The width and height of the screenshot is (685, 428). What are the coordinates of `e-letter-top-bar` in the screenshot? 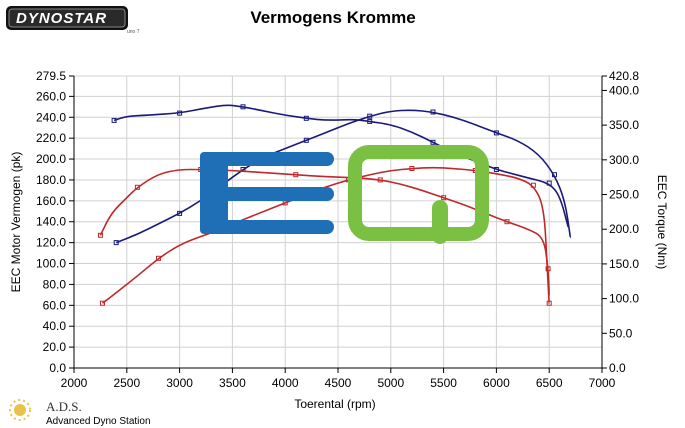 It's located at (267, 159).